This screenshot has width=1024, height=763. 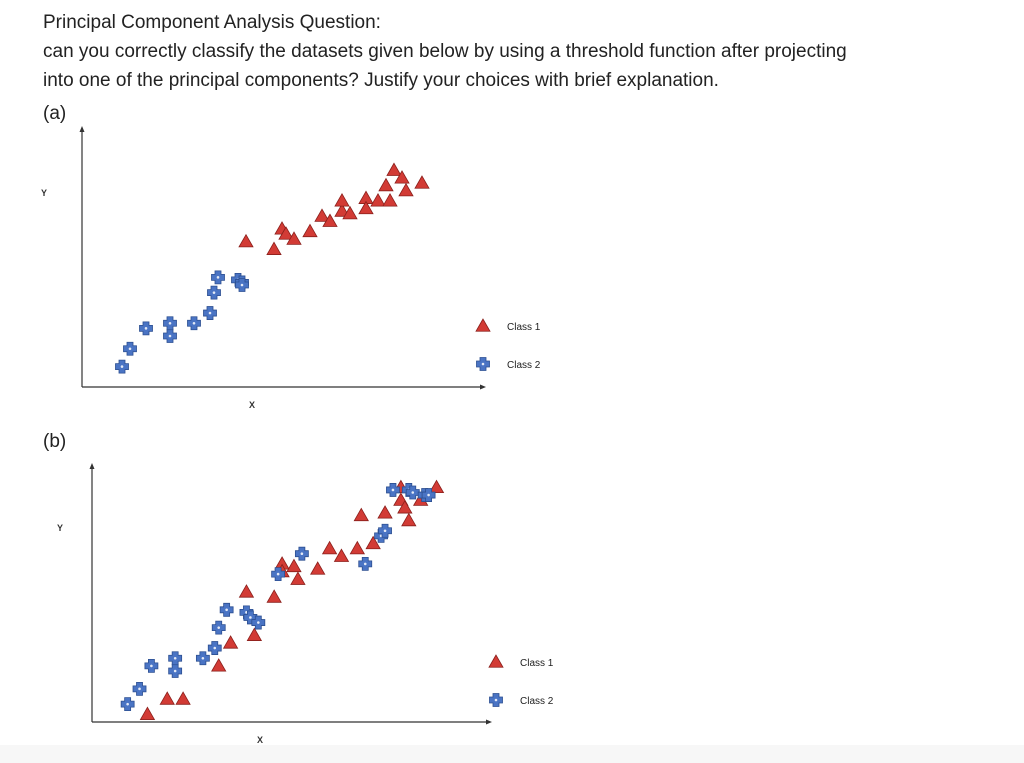 What do you see at coordinates (92, 466) in the screenshot?
I see `y-axis-arrow-b` at bounding box center [92, 466].